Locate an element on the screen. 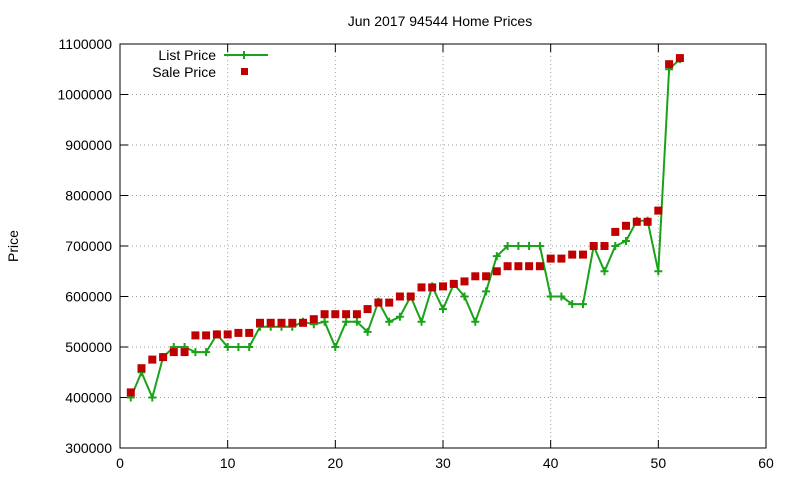 The image size is (800, 480). y-tick-label: 600000 is located at coordinates (88, 297).